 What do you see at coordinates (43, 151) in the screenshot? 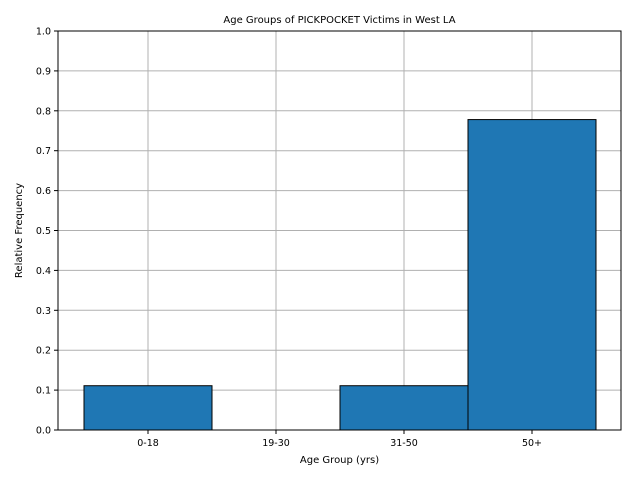
I see `y-tick-label: 0.7` at bounding box center [43, 151].